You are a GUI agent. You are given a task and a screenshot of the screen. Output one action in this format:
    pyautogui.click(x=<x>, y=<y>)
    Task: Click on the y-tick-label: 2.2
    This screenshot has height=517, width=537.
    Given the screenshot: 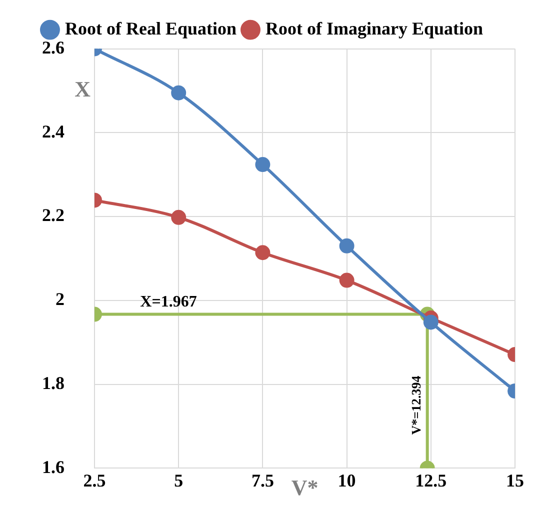 What is the action you would take?
    pyautogui.click(x=53, y=215)
    